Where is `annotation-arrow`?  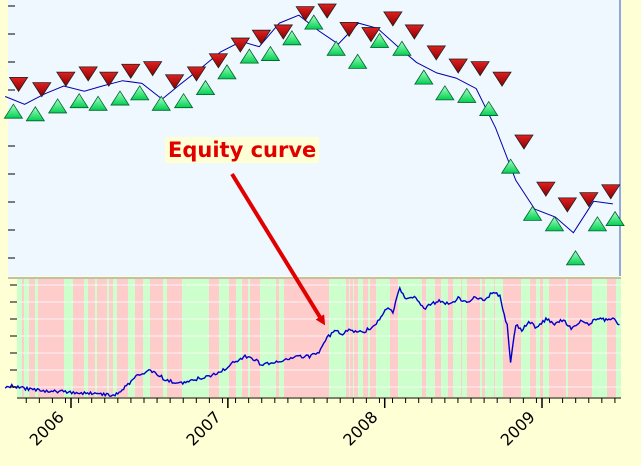
annotation-arrow is located at coordinates (278, 249).